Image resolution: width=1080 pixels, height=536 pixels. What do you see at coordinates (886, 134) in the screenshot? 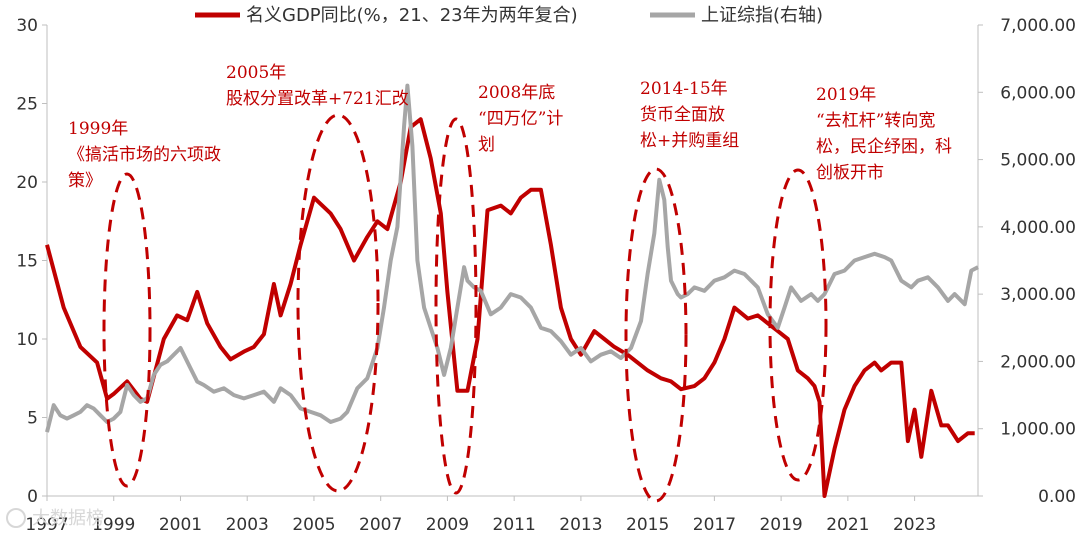
I see `annotation-2019: 2019年 “去杠杆”转向宽 松，民企纾困，科 创板开市` at bounding box center [886, 134].